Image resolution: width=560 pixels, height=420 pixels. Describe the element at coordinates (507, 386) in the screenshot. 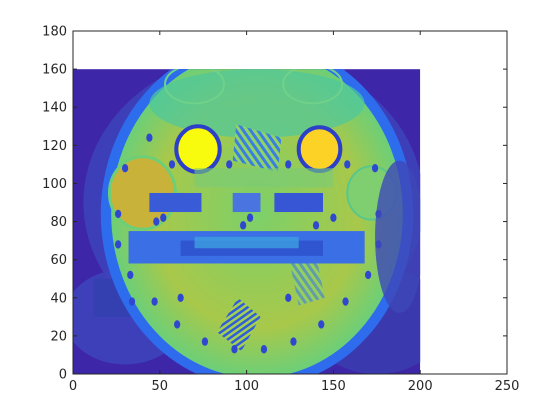

I see `x-tick-label: 250` at that location.